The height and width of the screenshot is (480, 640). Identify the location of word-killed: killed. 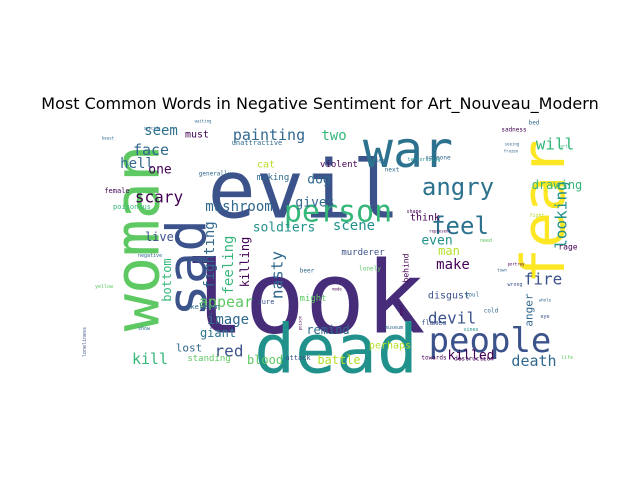
(471, 356).